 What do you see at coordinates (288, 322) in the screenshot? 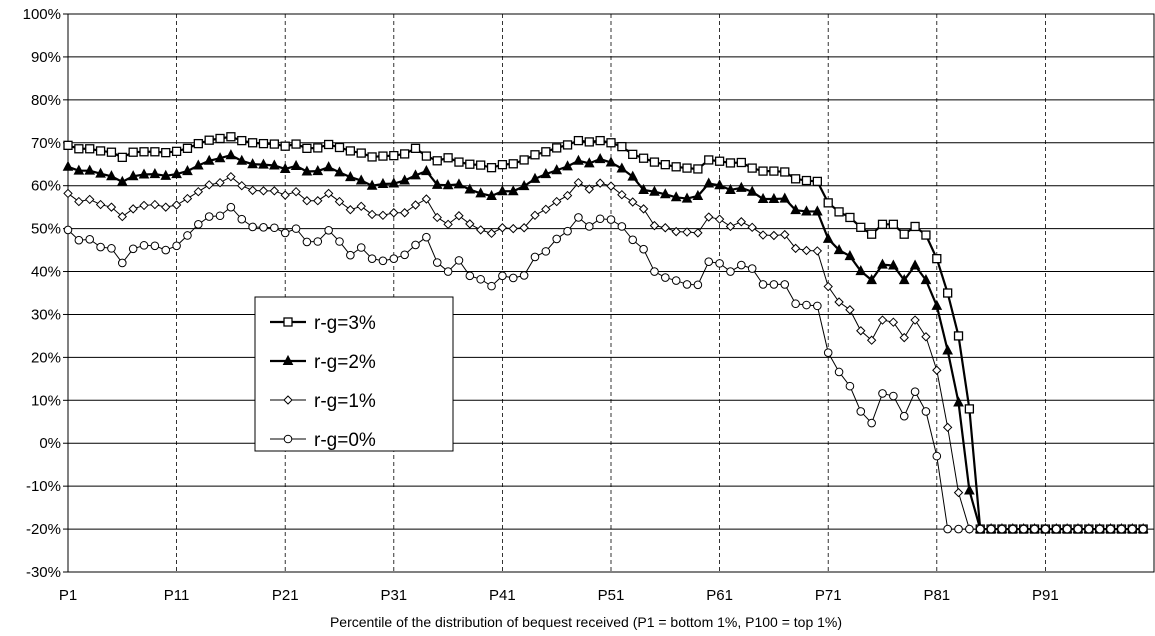
I see `legend-marker` at bounding box center [288, 322].